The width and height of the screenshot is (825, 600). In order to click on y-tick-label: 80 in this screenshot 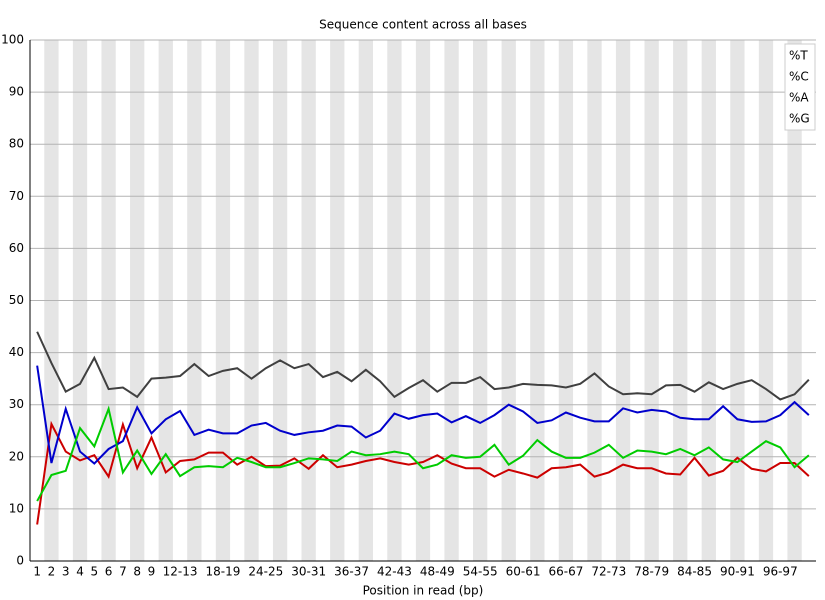, I will do `click(16, 144)`.